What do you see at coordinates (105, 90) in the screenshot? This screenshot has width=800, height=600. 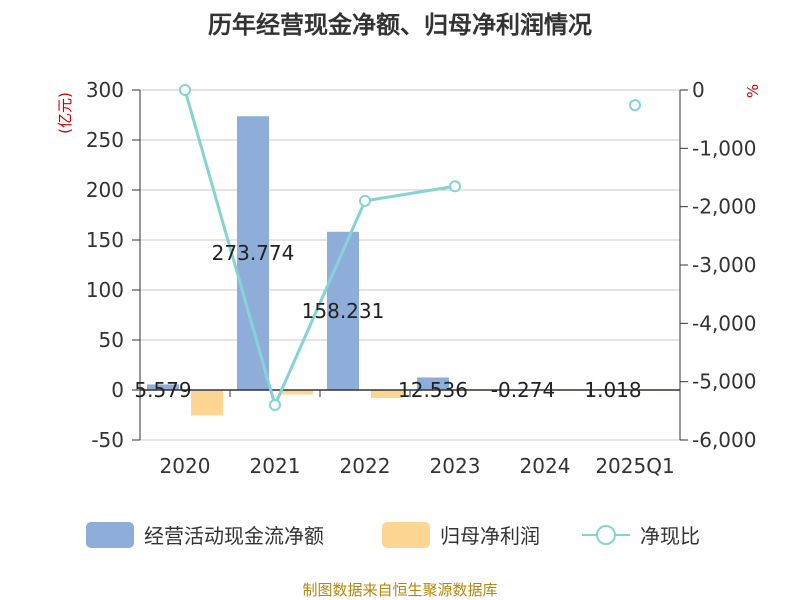 I see `left-tick-label: 300` at bounding box center [105, 90].